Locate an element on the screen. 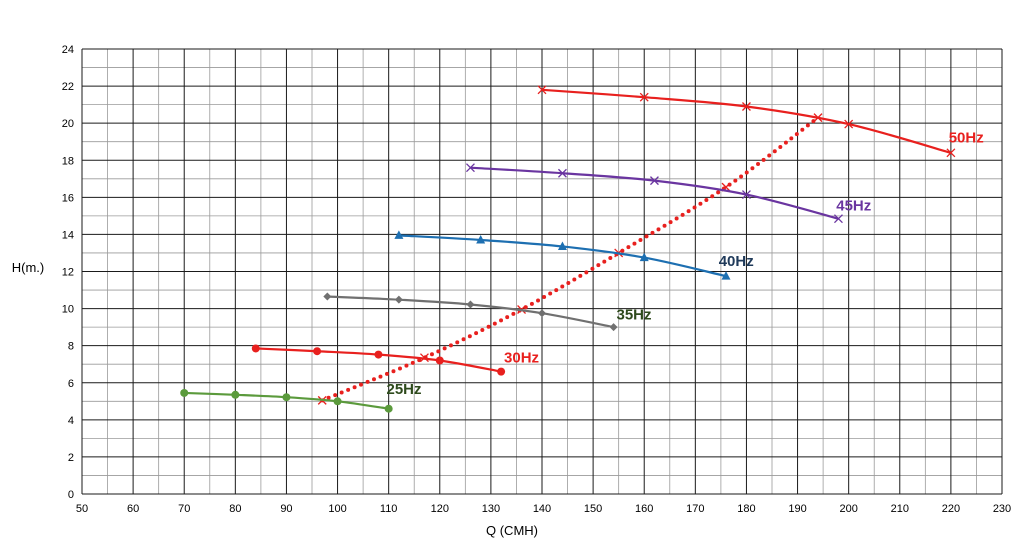  y-tick-label: 24 is located at coordinates (68, 50).